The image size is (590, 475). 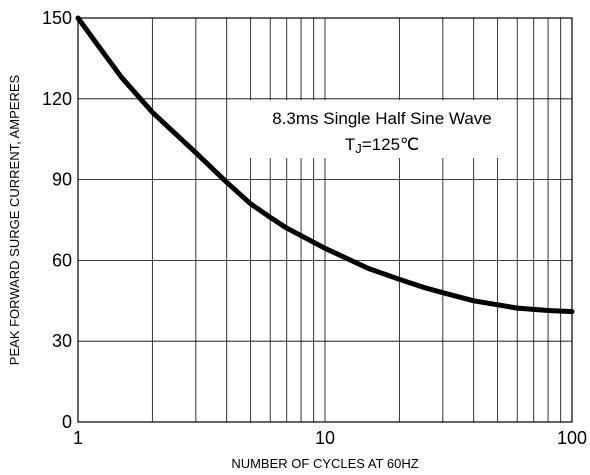 I want to click on y-tick-label: 120, so click(x=57, y=99).